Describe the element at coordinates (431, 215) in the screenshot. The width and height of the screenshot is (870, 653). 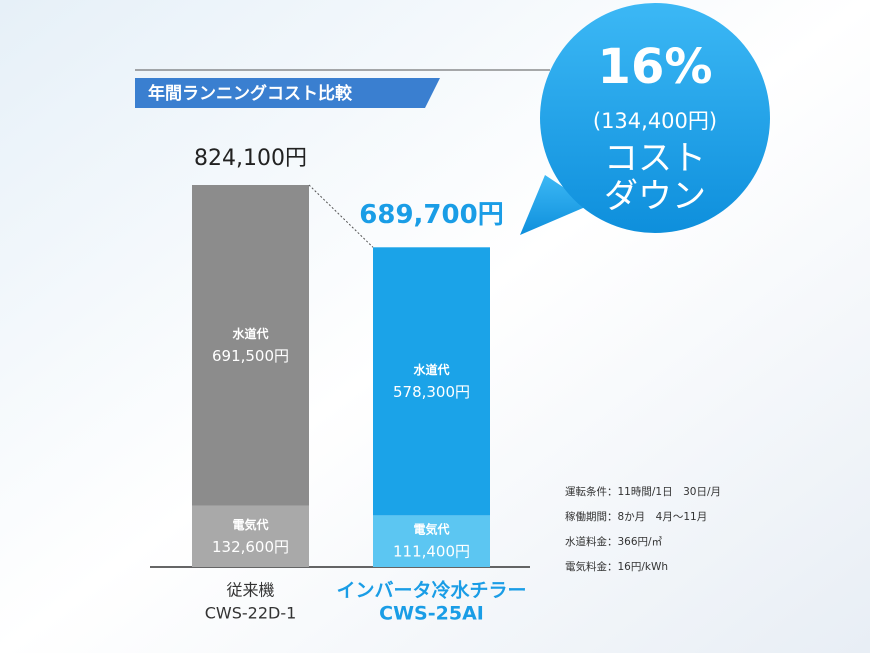
I see `total-label: 689,700円` at that location.